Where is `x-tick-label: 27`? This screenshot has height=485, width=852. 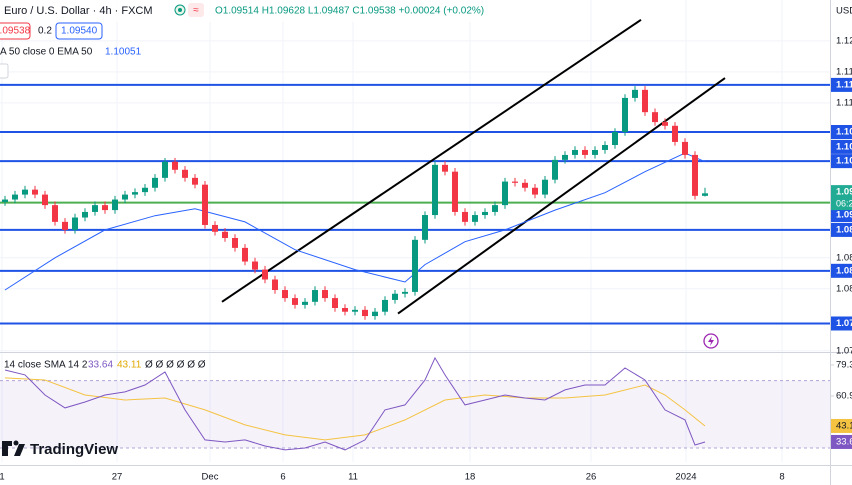
x-tick-label: 27 is located at coordinates (117, 477).